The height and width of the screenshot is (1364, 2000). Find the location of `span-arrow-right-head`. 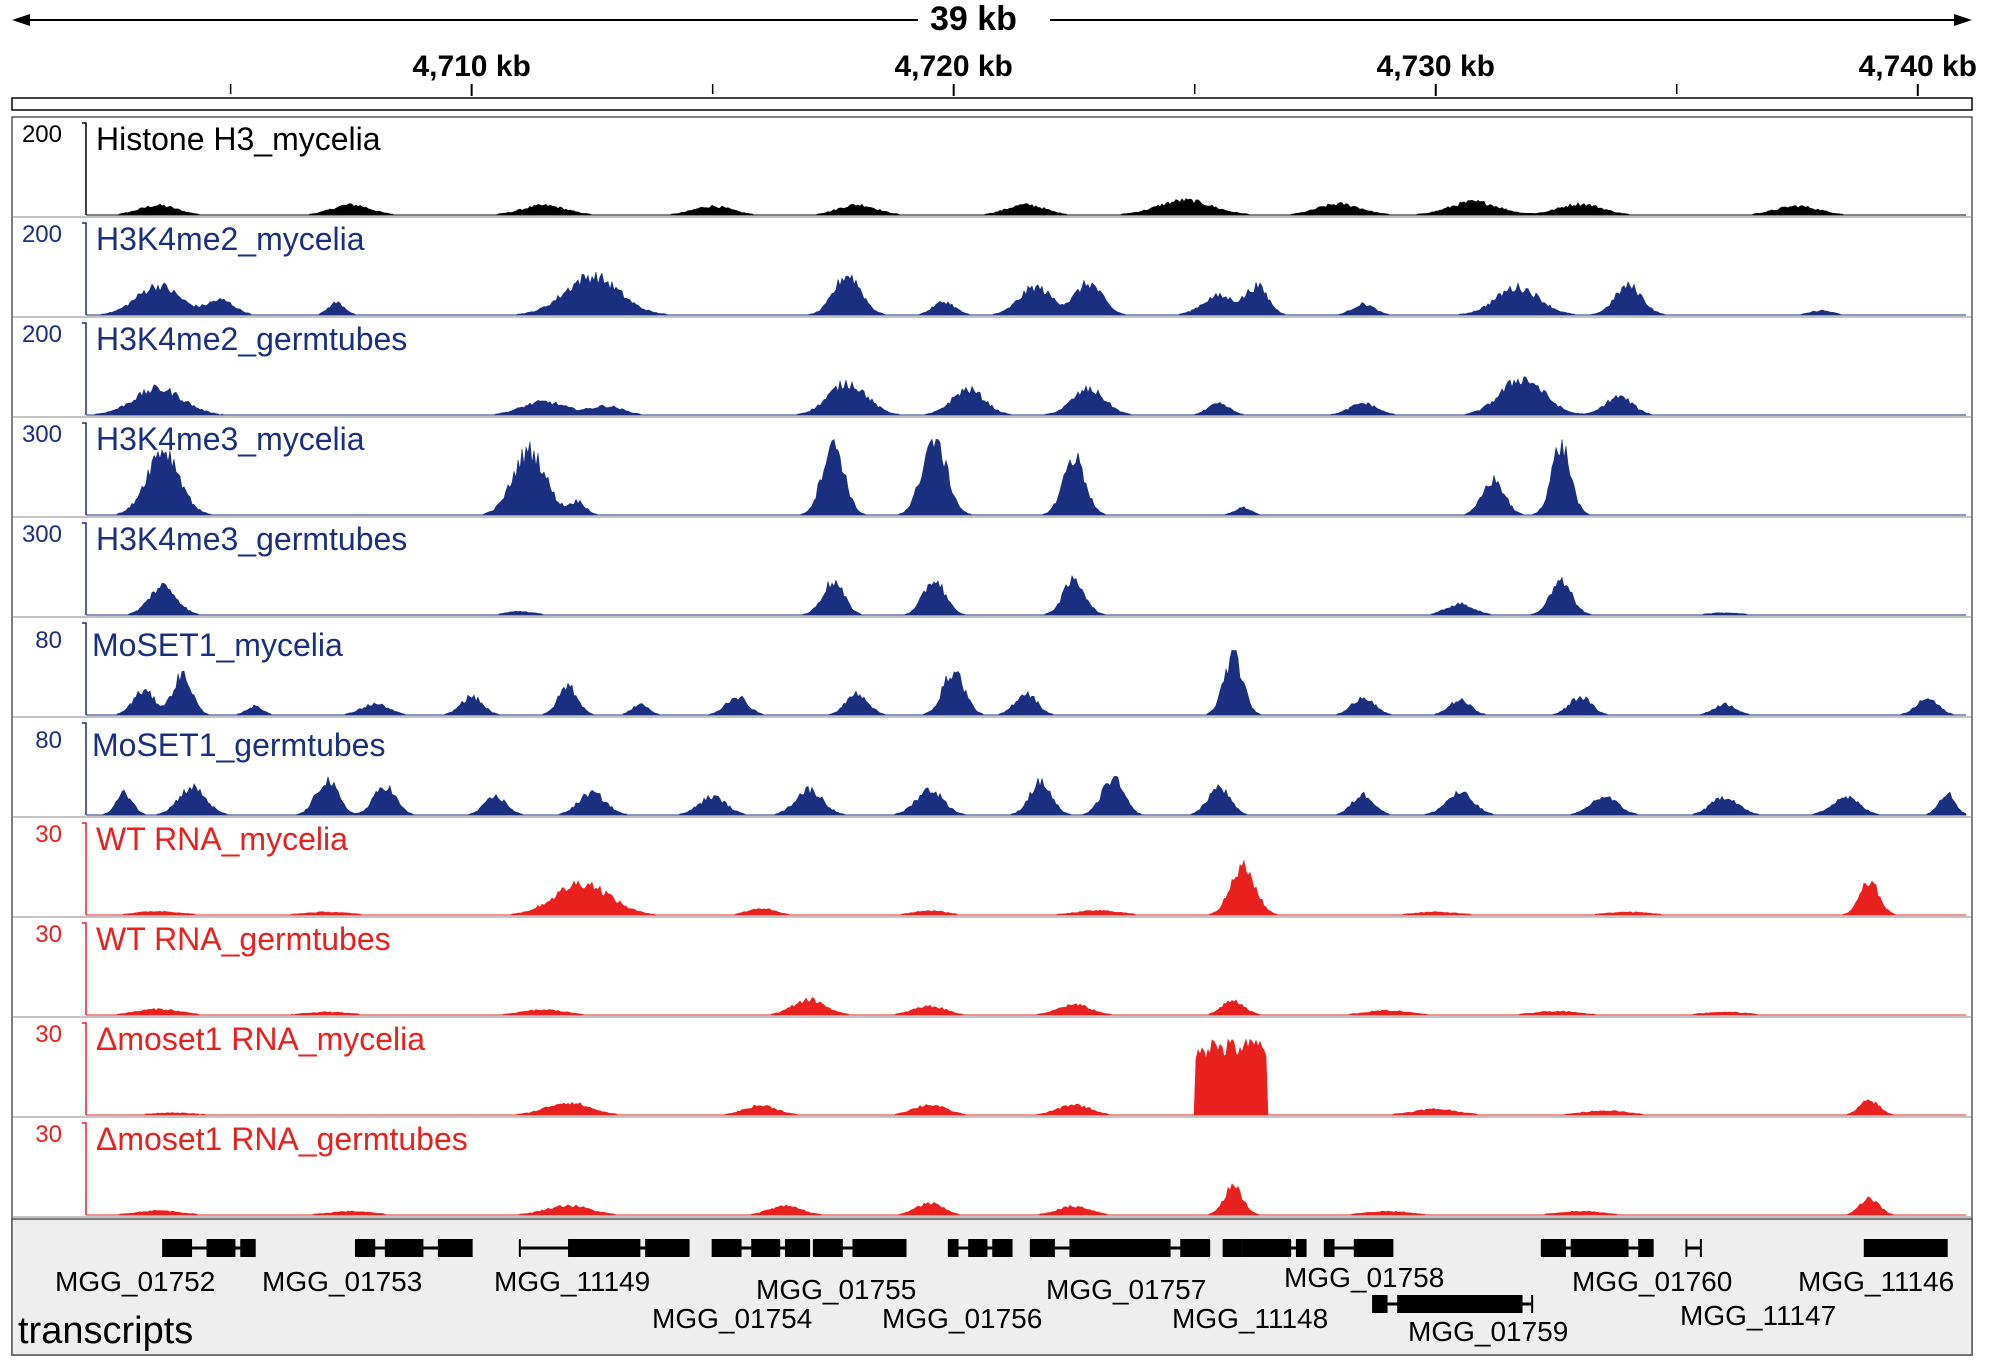

span-arrow-right-head is located at coordinates (1963, 20).